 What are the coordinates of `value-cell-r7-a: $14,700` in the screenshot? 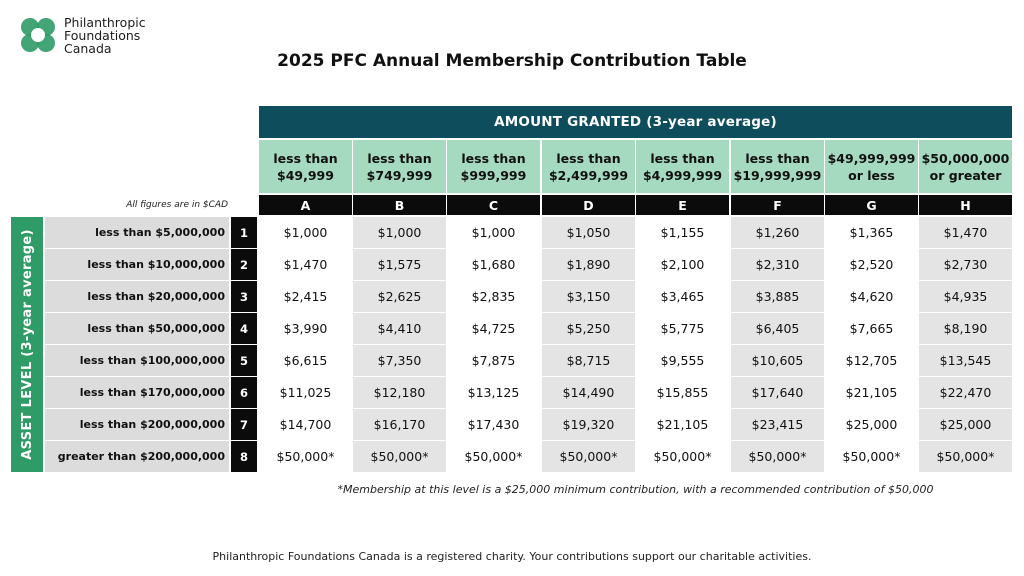 It's located at (305, 424).